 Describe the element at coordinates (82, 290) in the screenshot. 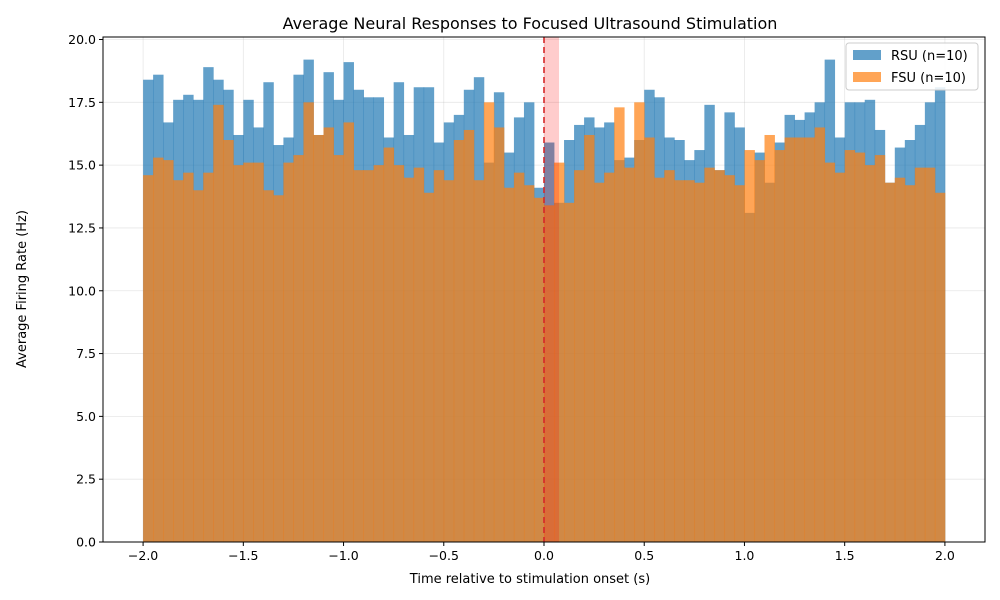

I see `y-tick-label-4: 10.0` at that location.